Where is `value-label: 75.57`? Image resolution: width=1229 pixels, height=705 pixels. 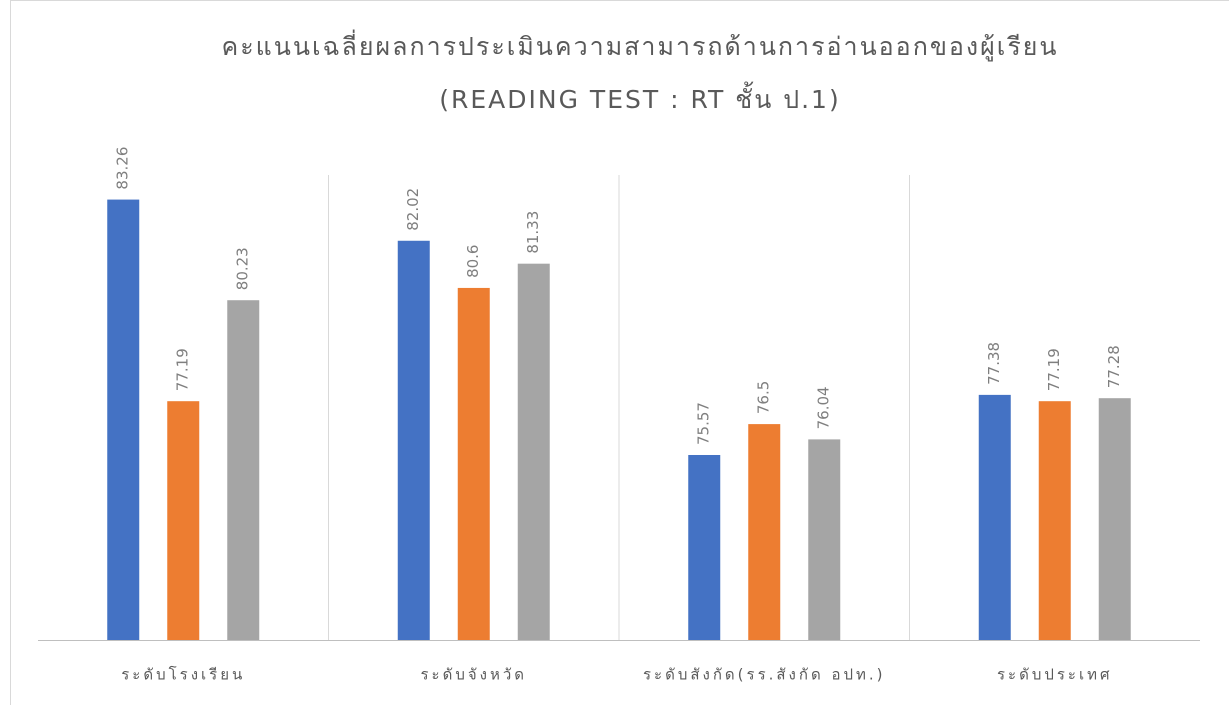
value-label: 75.57 is located at coordinates (704, 423).